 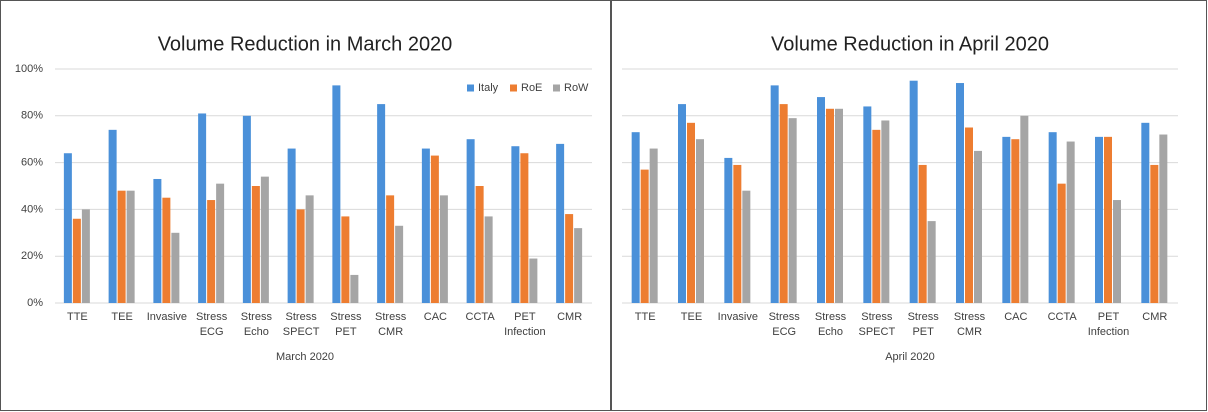 What do you see at coordinates (391, 324) in the screenshot?
I see `x-tick-label: Stress CMR` at bounding box center [391, 324].